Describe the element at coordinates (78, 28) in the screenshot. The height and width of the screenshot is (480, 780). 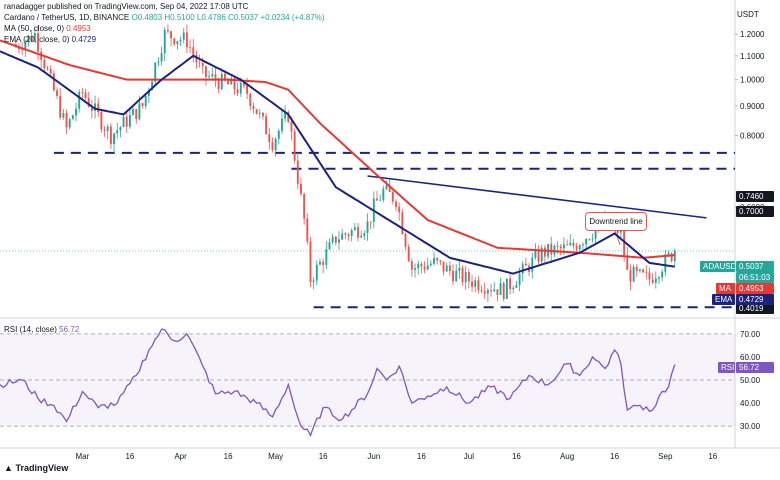
I see `ma-legend-value: 0.4953` at that location.